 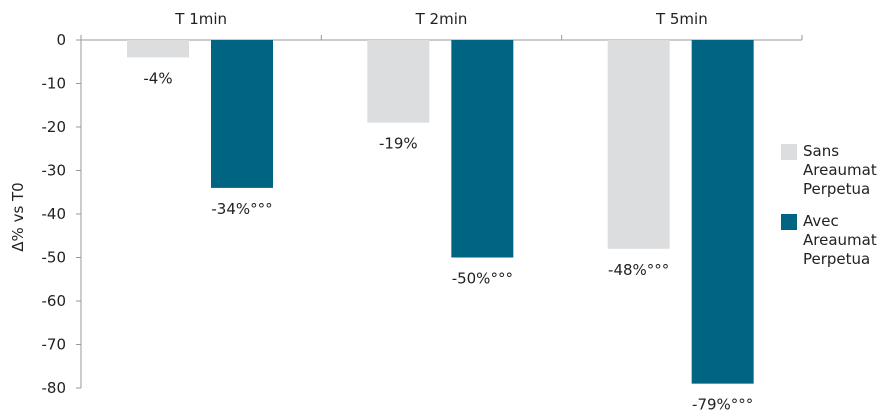 I want to click on y-tick-label: -60, so click(x=54, y=301).